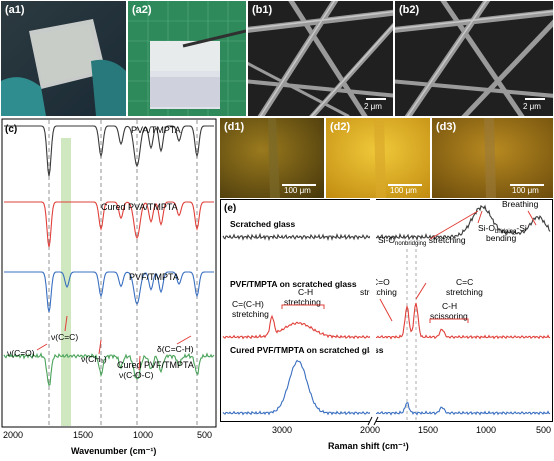  Describe the element at coordinates (428, 430) in the screenshot. I see `raman-tick-1500: 1500` at that location.